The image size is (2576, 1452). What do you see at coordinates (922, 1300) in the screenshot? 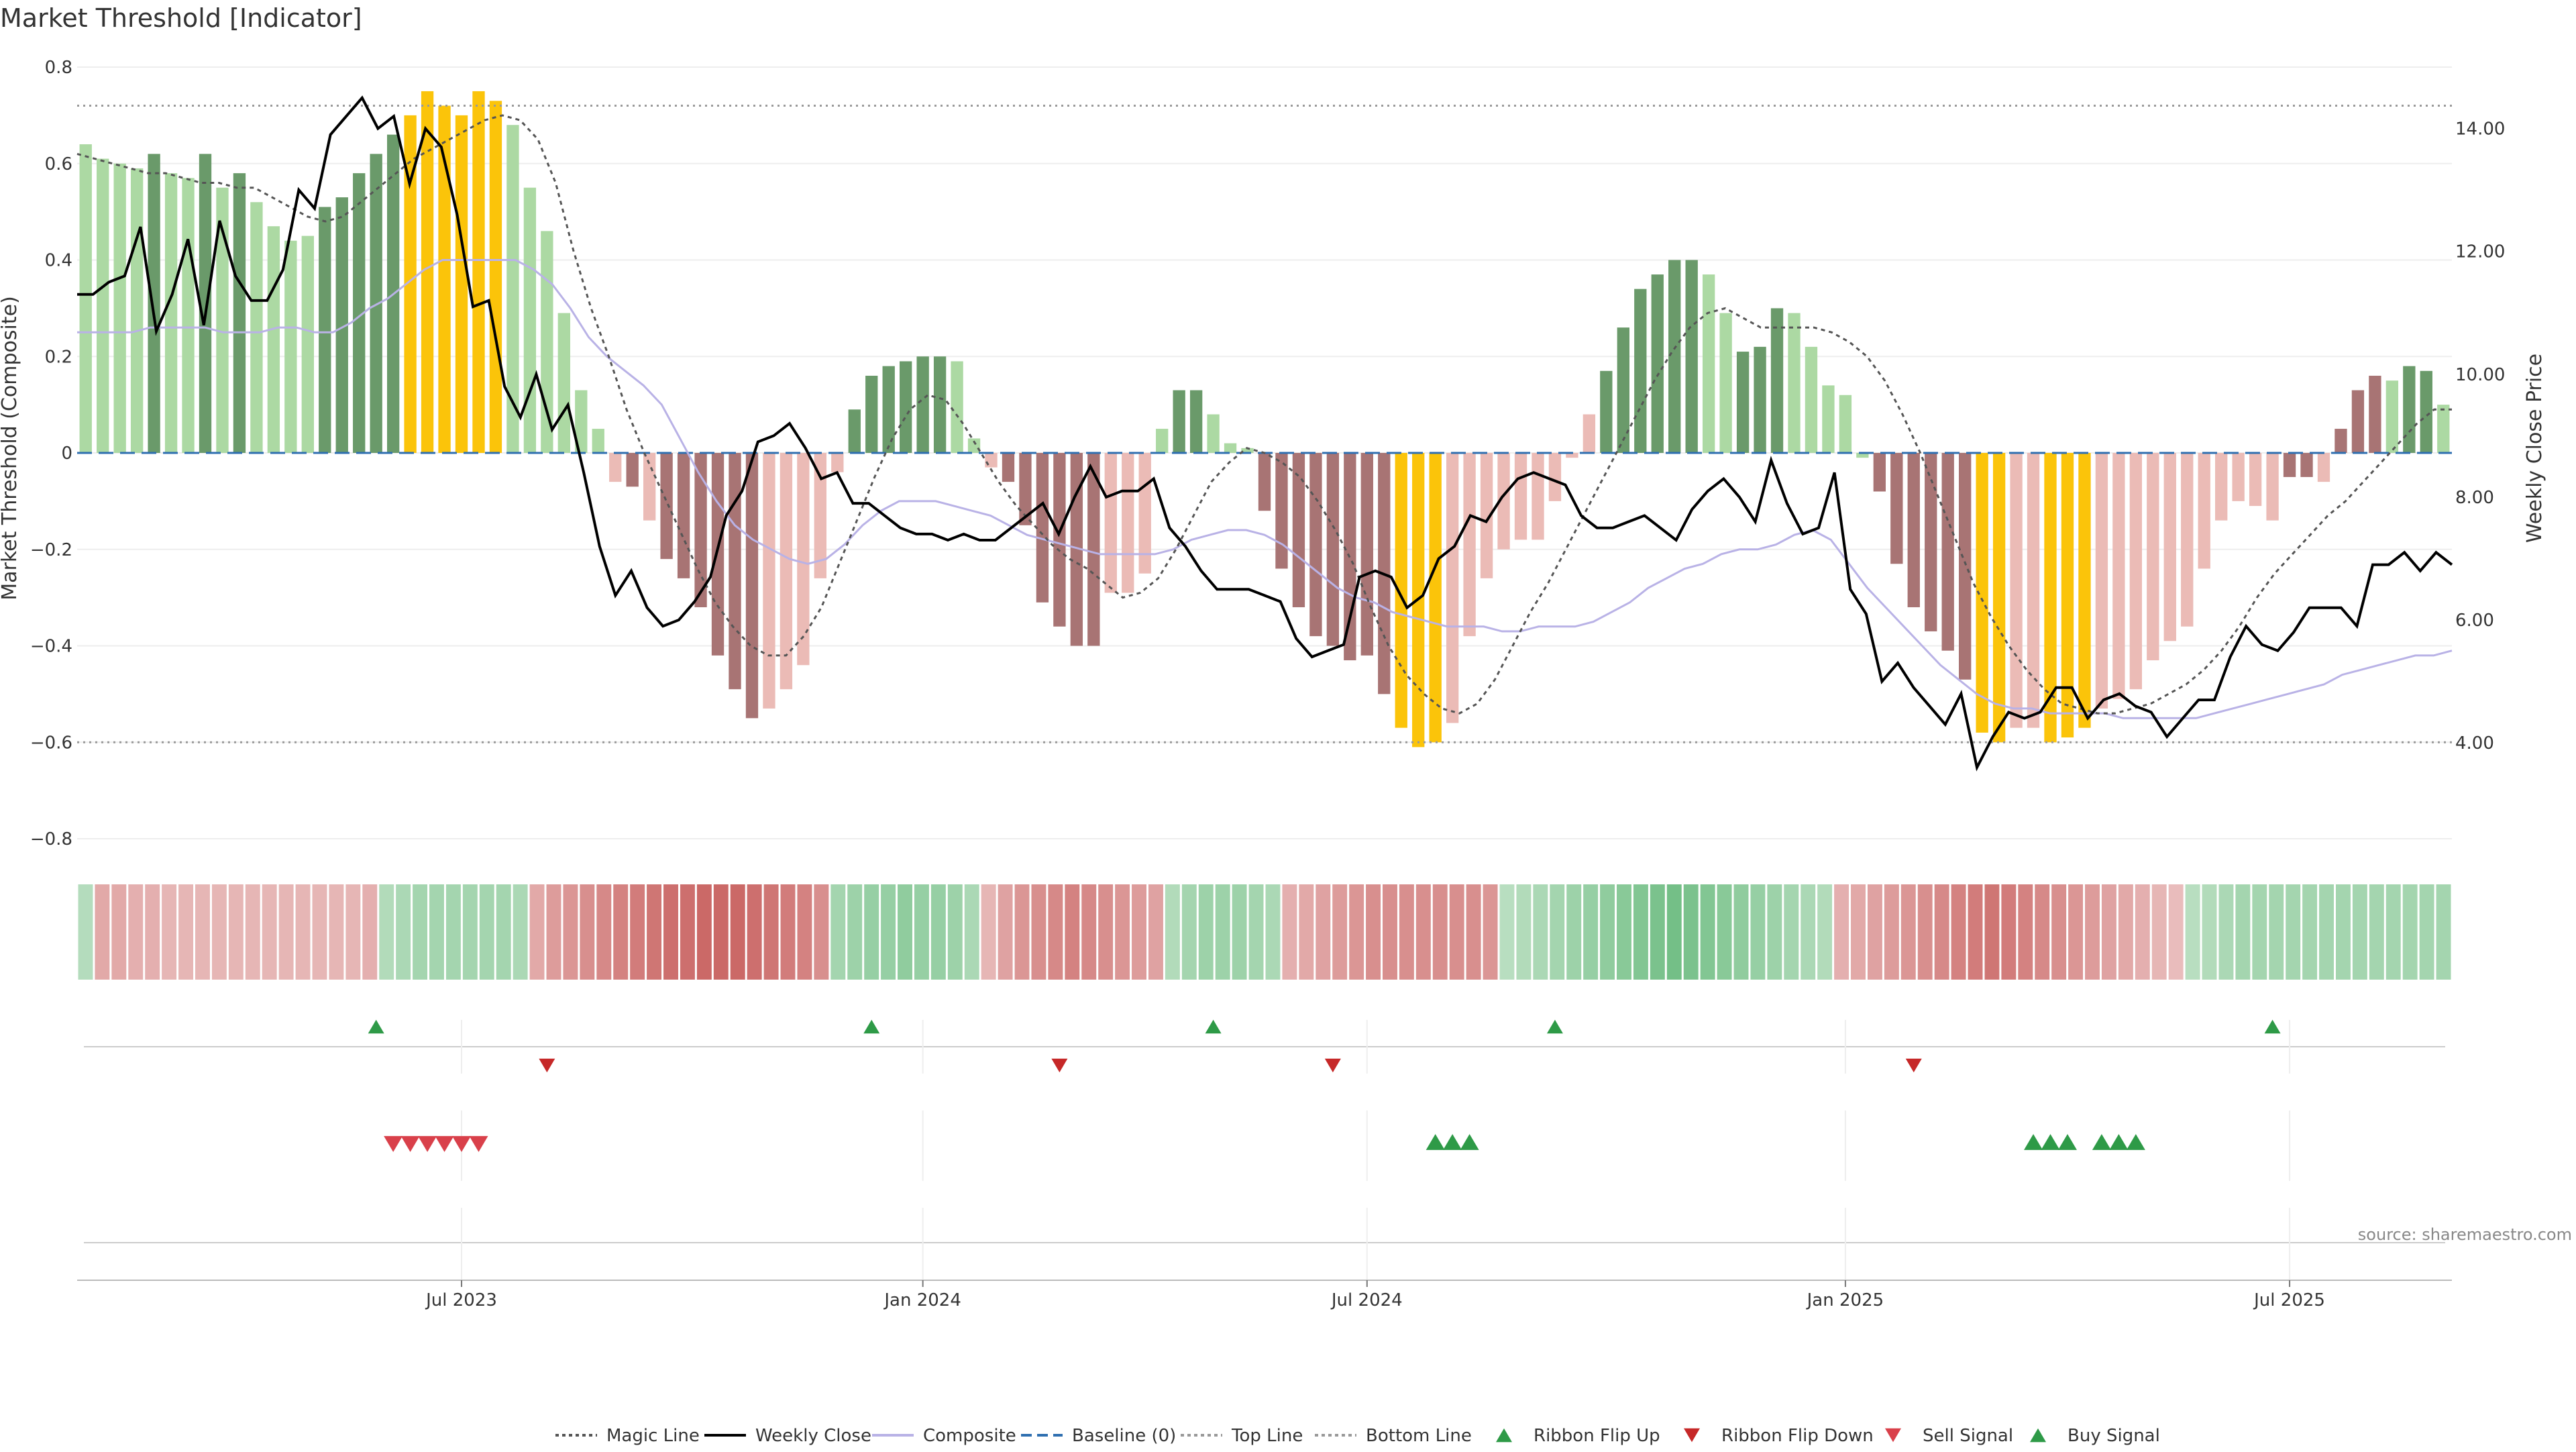
I see `x-tick-label: Jan 2024` at bounding box center [922, 1300].